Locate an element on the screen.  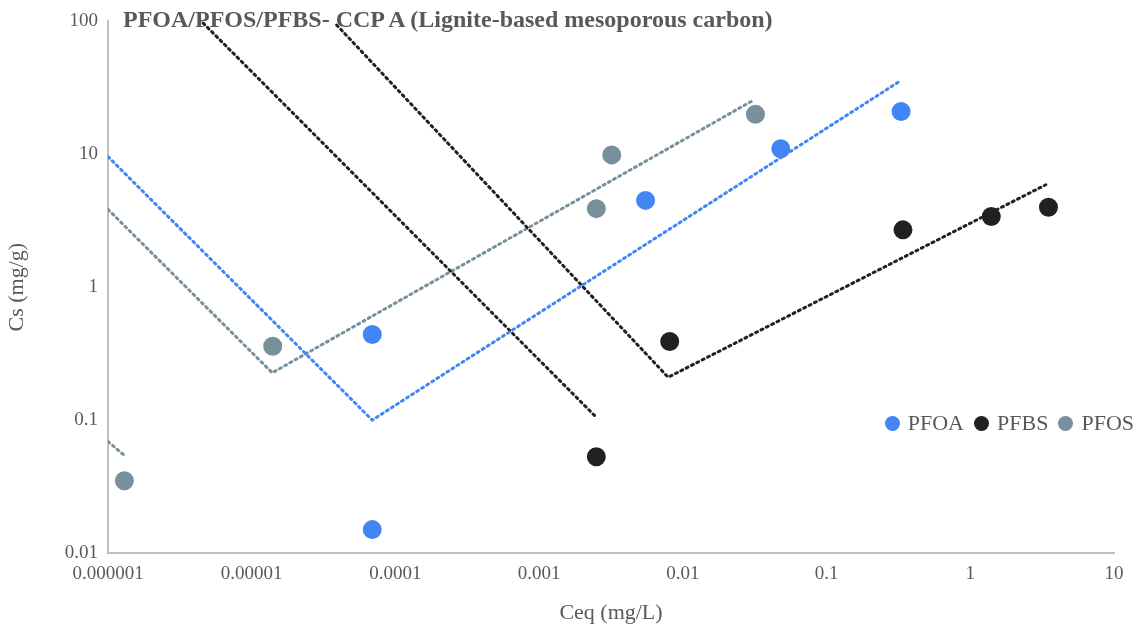
x-tick-label: 0.001 is located at coordinates (539, 573).